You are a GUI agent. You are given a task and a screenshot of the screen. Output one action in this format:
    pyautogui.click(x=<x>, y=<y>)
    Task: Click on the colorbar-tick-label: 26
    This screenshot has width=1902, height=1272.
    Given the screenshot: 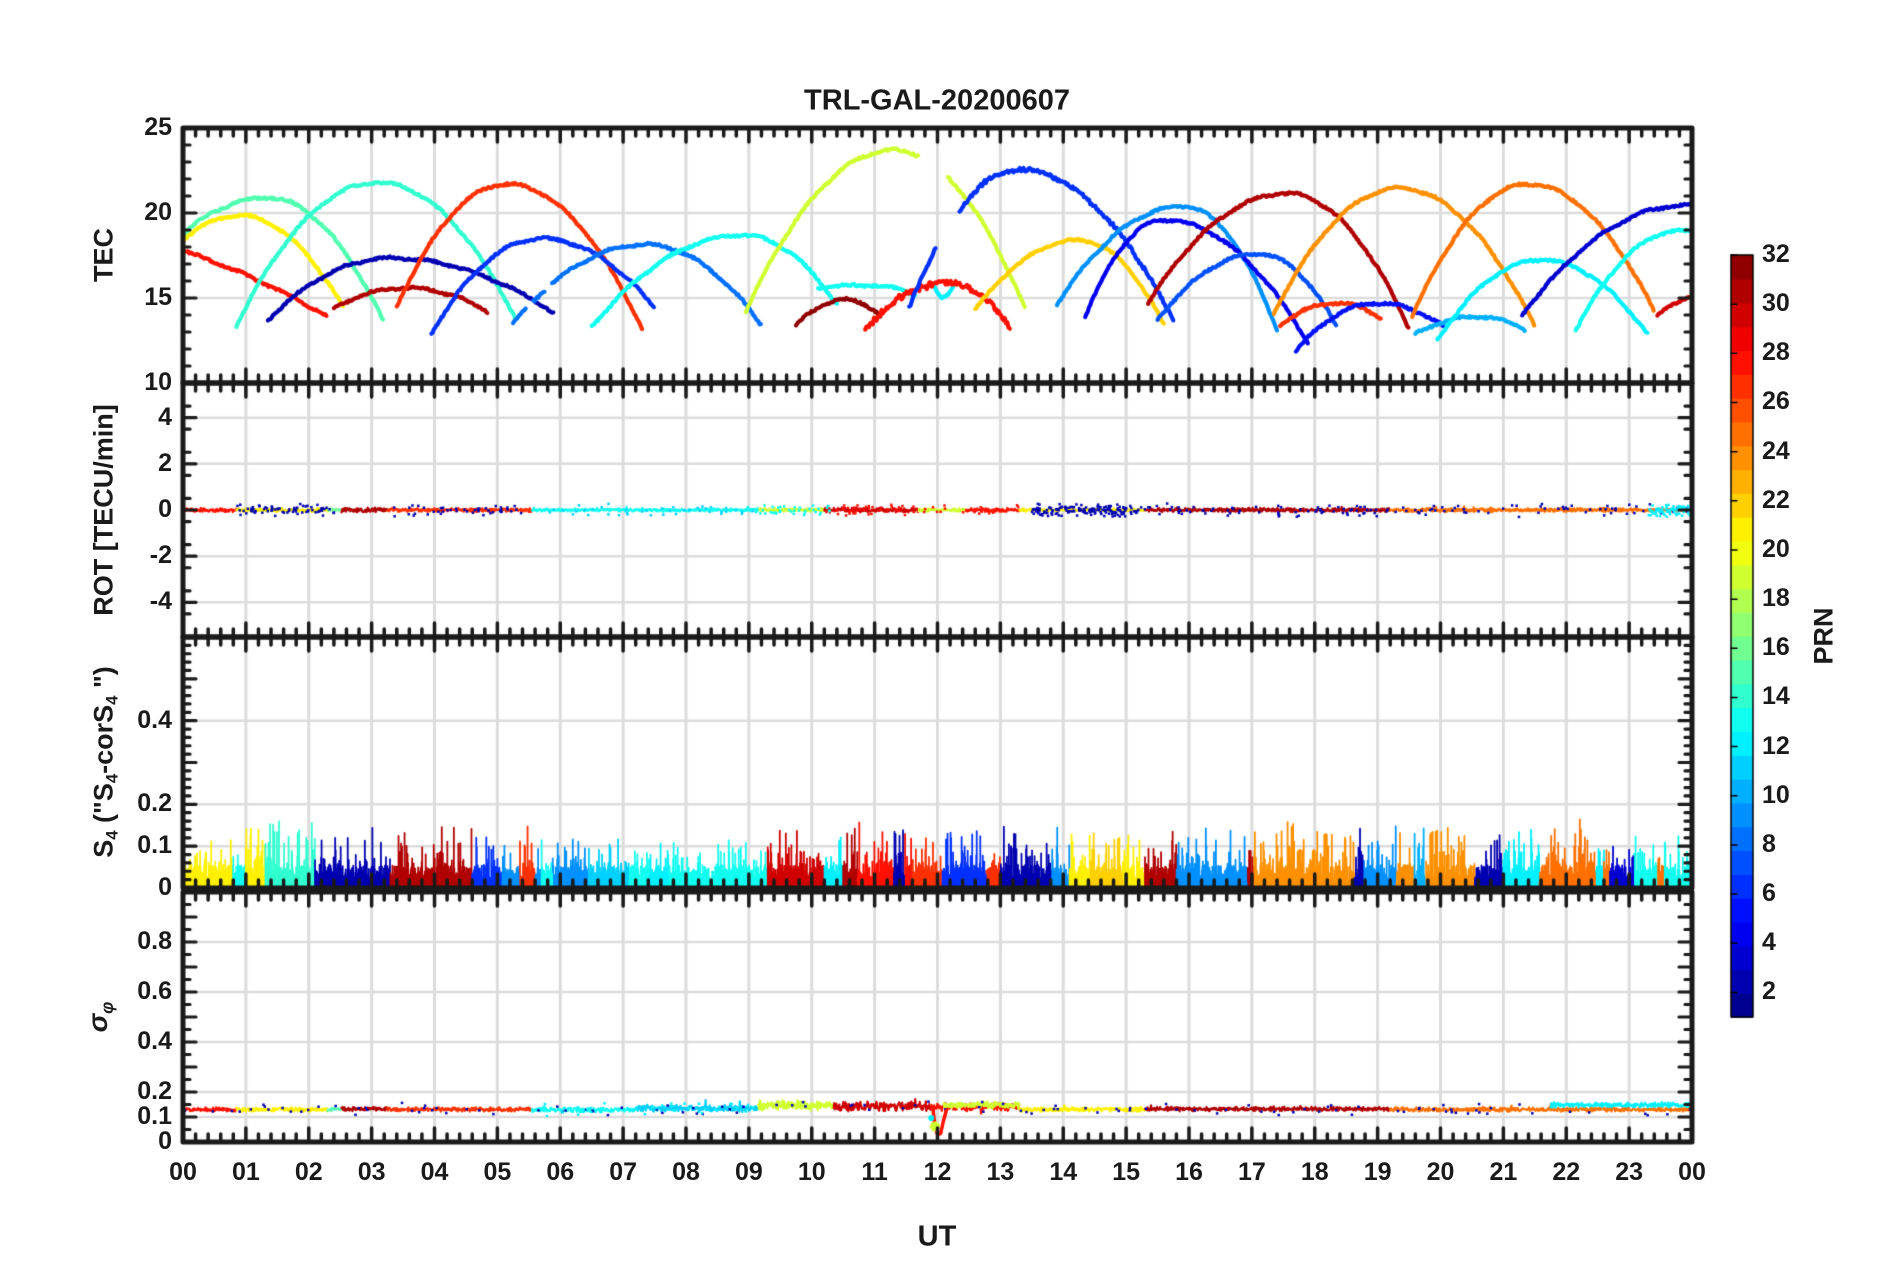 What is the action you would take?
    pyautogui.click(x=1776, y=401)
    